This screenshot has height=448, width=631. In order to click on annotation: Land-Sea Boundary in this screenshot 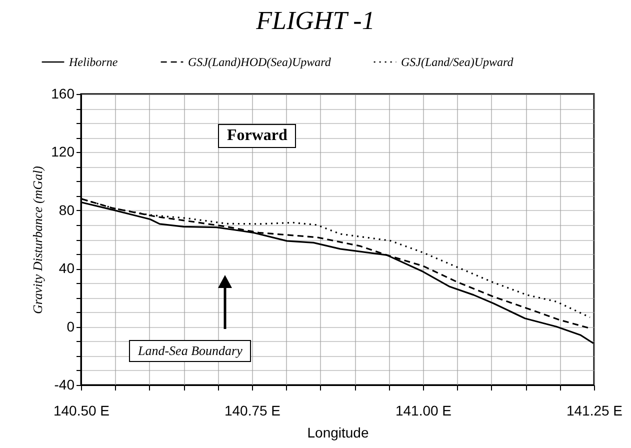, I will do `click(190, 351)`.